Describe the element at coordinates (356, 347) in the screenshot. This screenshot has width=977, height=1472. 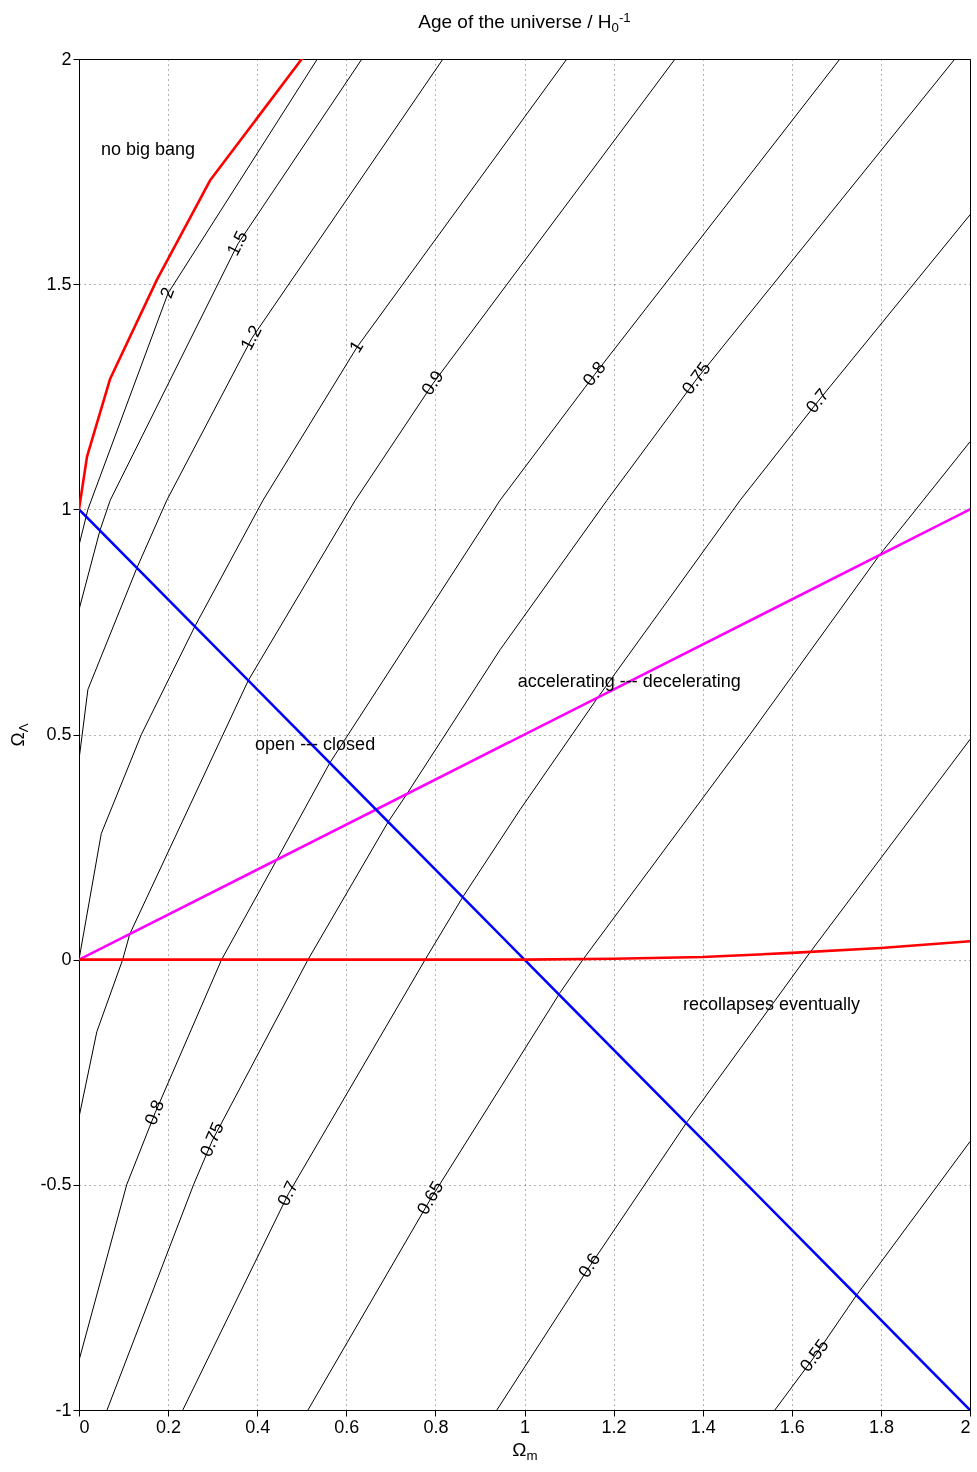
I see `annotation: 1` at that location.